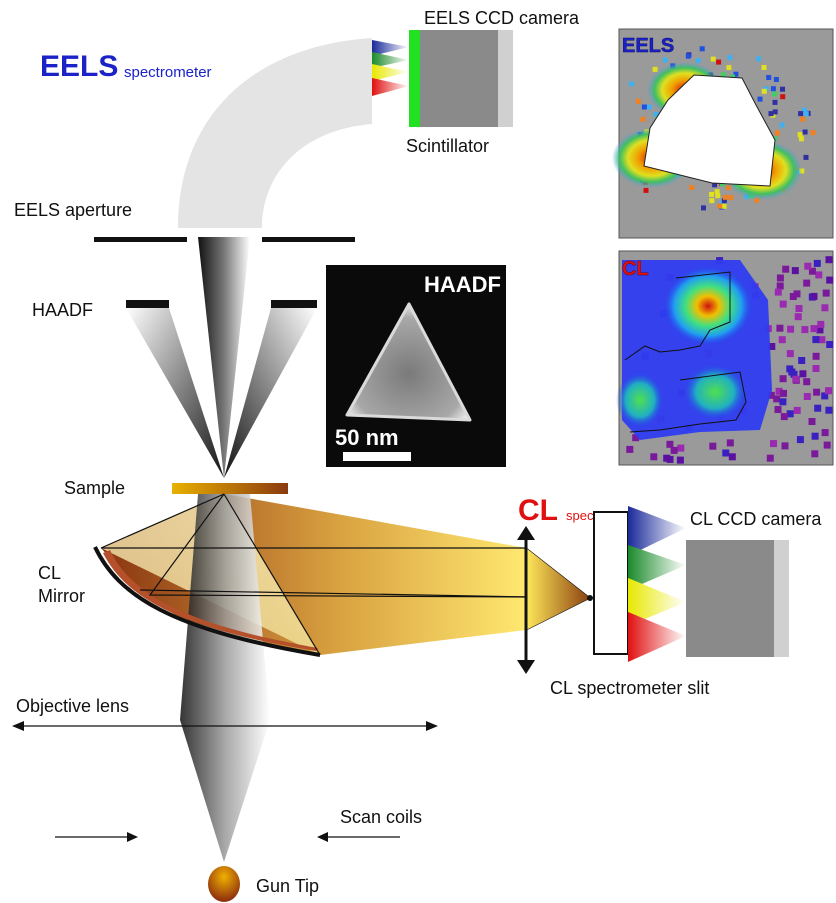 This screenshot has width=836, height=903. I want to click on haadf-detector-right, so click(294, 304).